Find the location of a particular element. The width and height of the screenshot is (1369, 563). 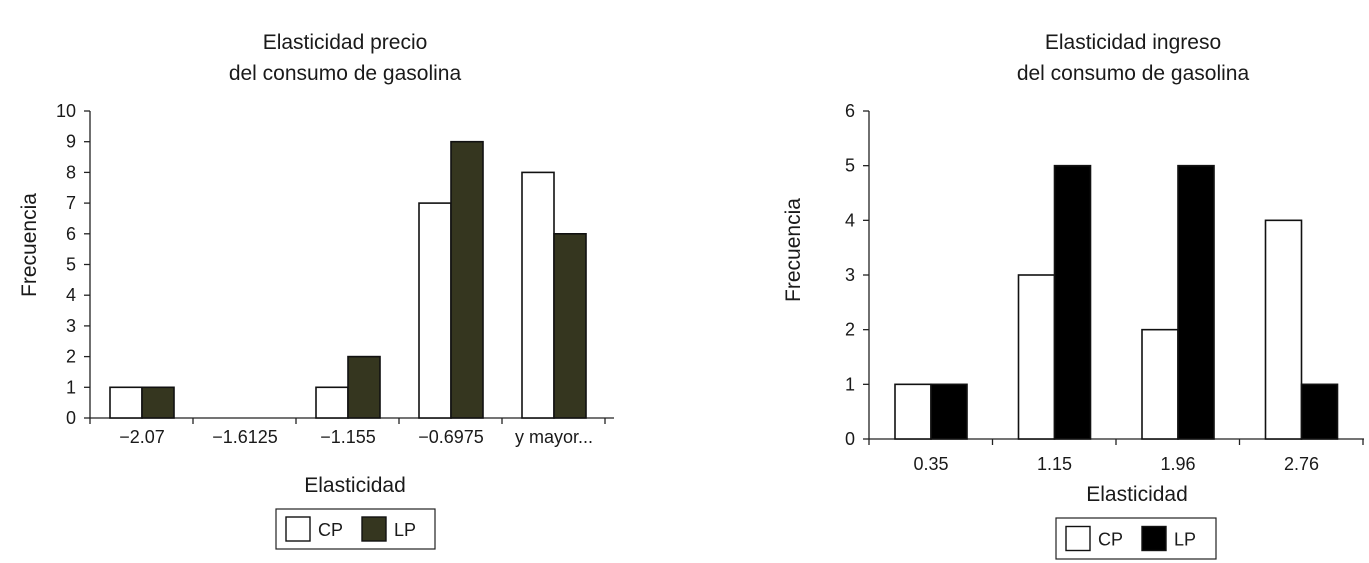

y-tick-label: 7 is located at coordinates (71, 203).